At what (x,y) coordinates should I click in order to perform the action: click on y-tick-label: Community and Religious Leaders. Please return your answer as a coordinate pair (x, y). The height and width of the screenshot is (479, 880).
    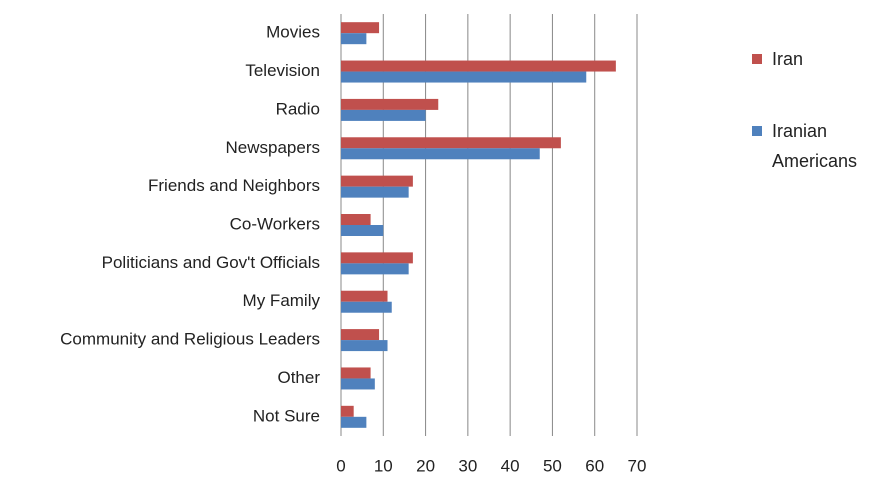
    Looking at the image, I should click on (190, 339).